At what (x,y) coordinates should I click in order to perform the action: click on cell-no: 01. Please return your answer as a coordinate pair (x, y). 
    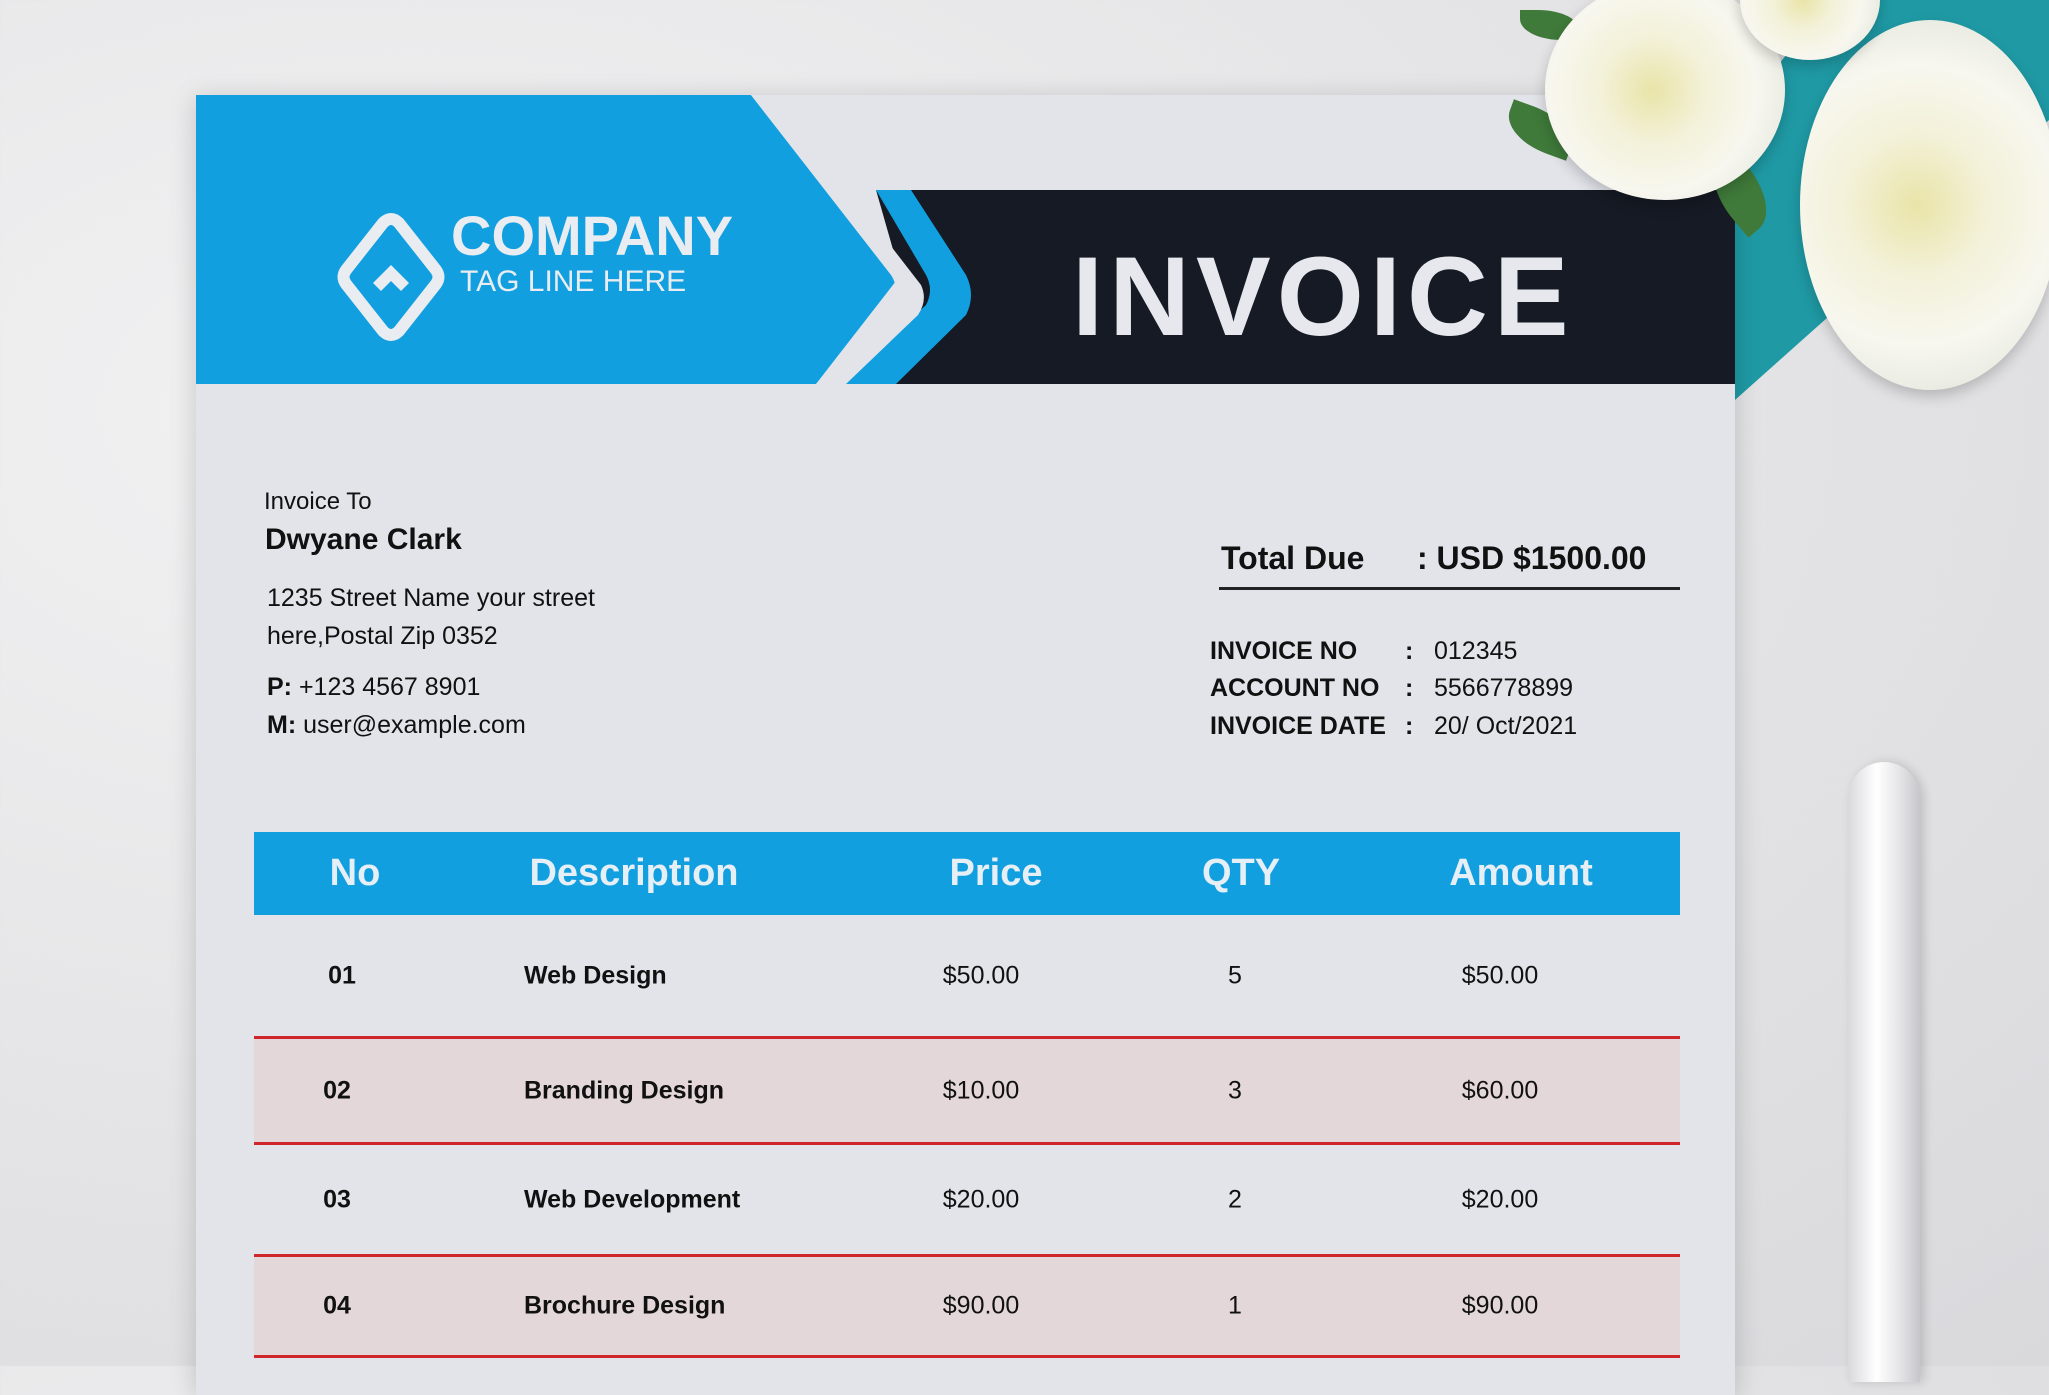
    Looking at the image, I should click on (342, 975).